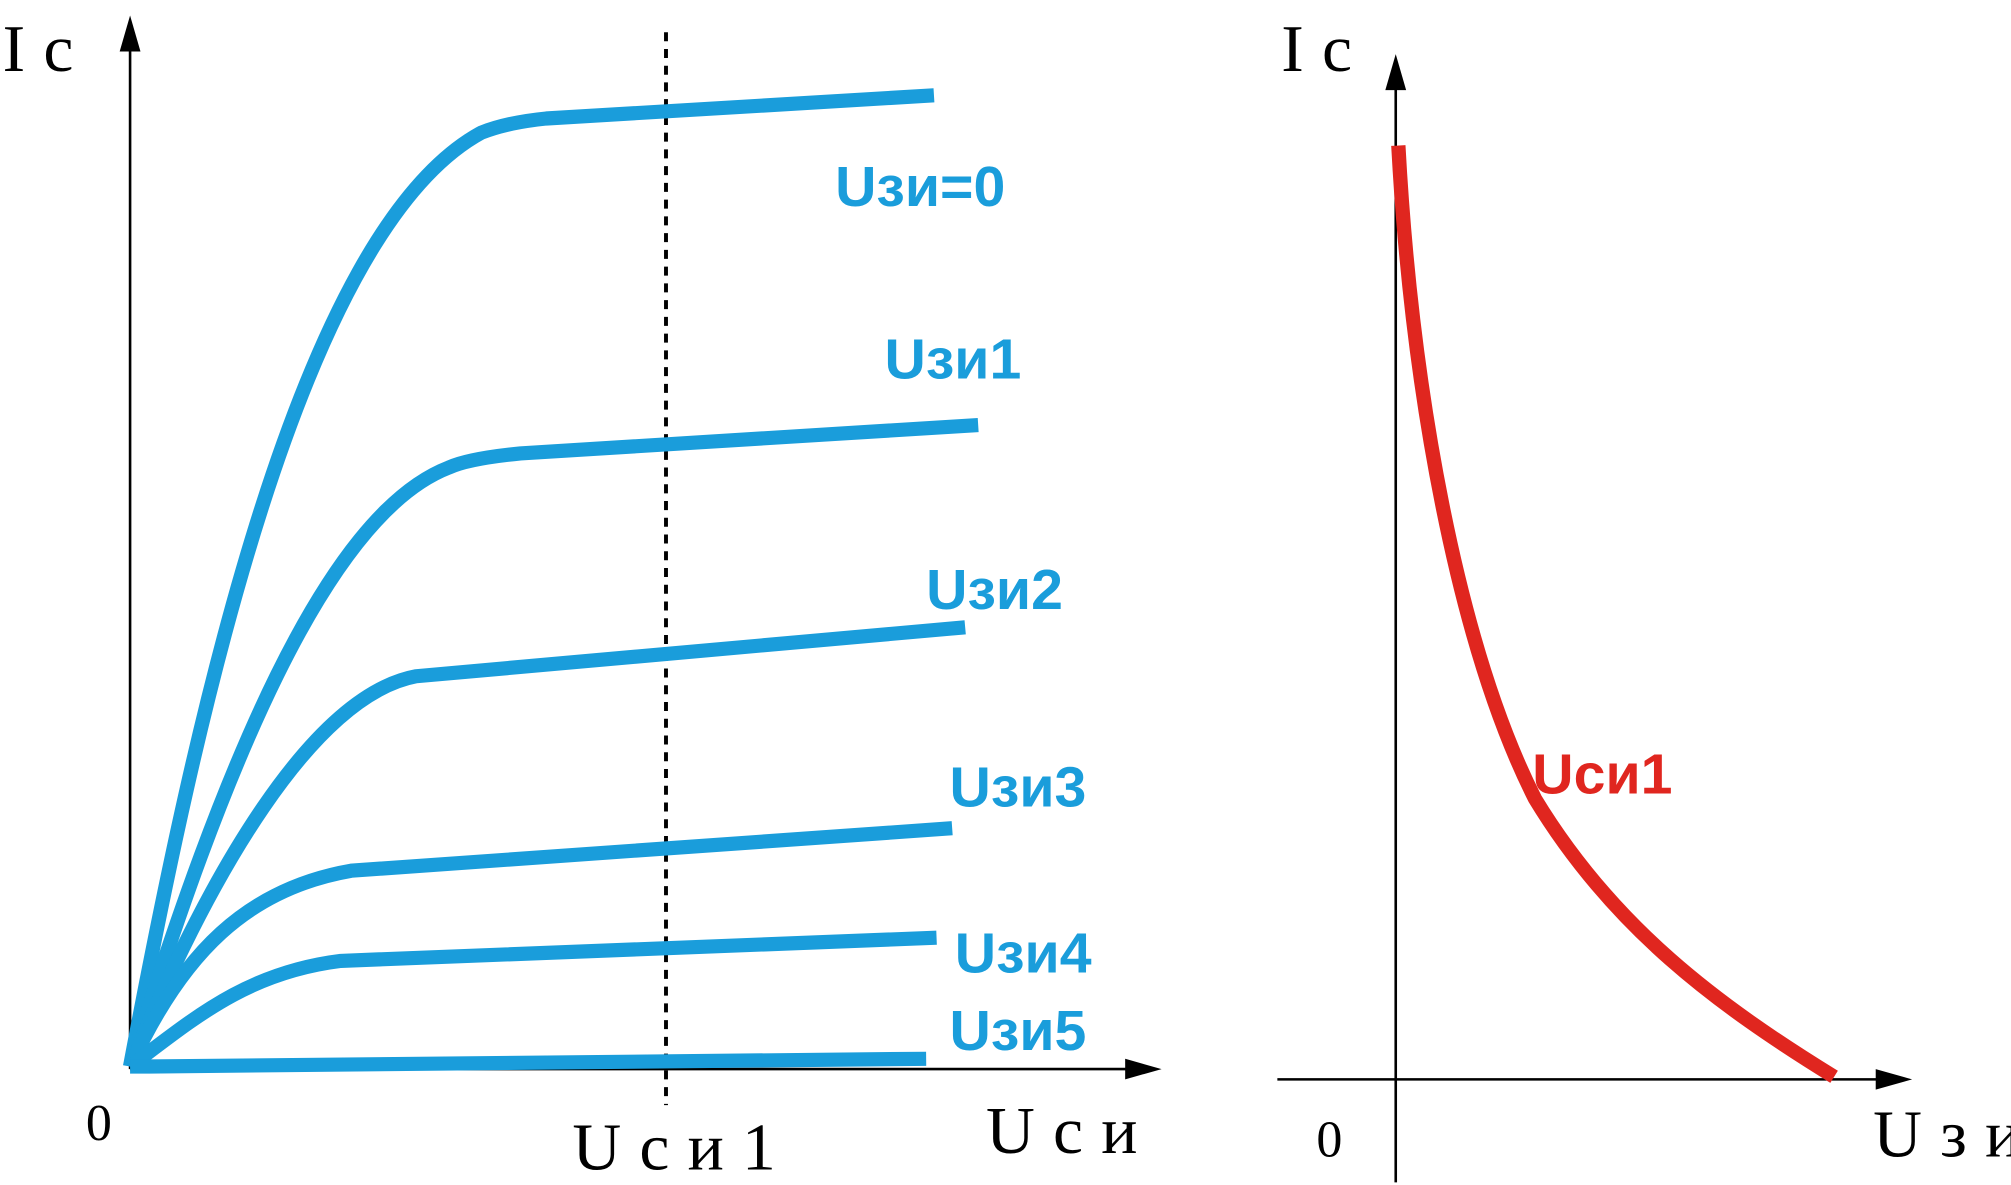 The width and height of the screenshot is (2011, 1185). I want to click on curve-label: Uси1, so click(1602, 775).